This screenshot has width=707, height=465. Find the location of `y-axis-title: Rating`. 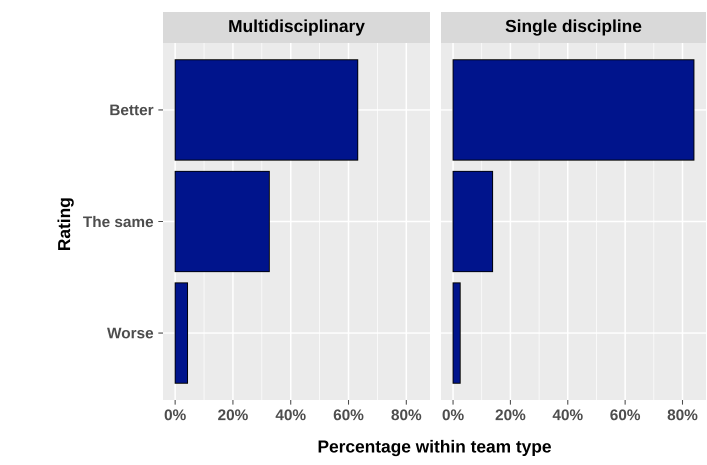

y-axis-title: Rating is located at coordinates (65, 224).